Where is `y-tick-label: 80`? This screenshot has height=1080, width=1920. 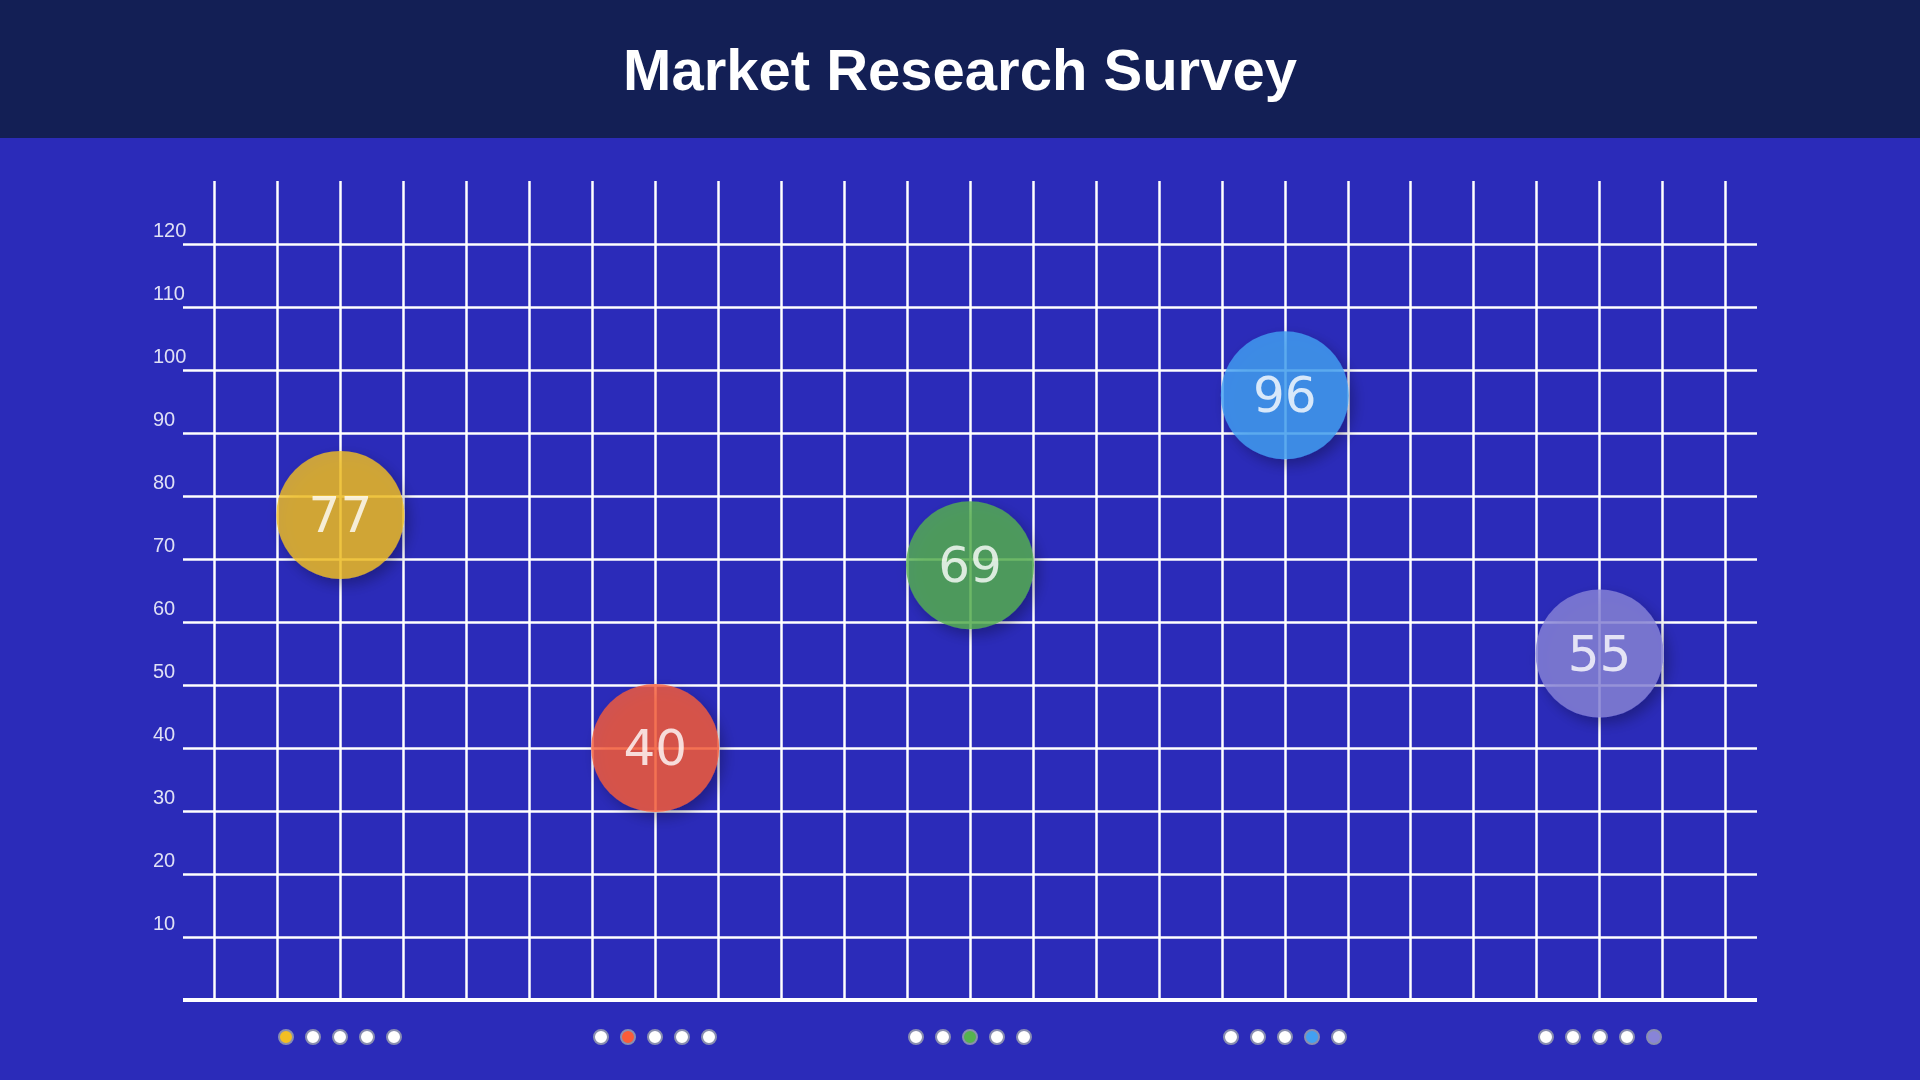
y-tick-label: 80 is located at coordinates (164, 482).